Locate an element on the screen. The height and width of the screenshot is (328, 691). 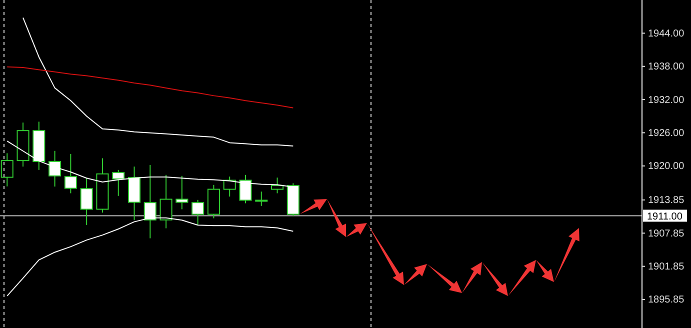
y-tick-label: 1901.85 is located at coordinates (666, 267).